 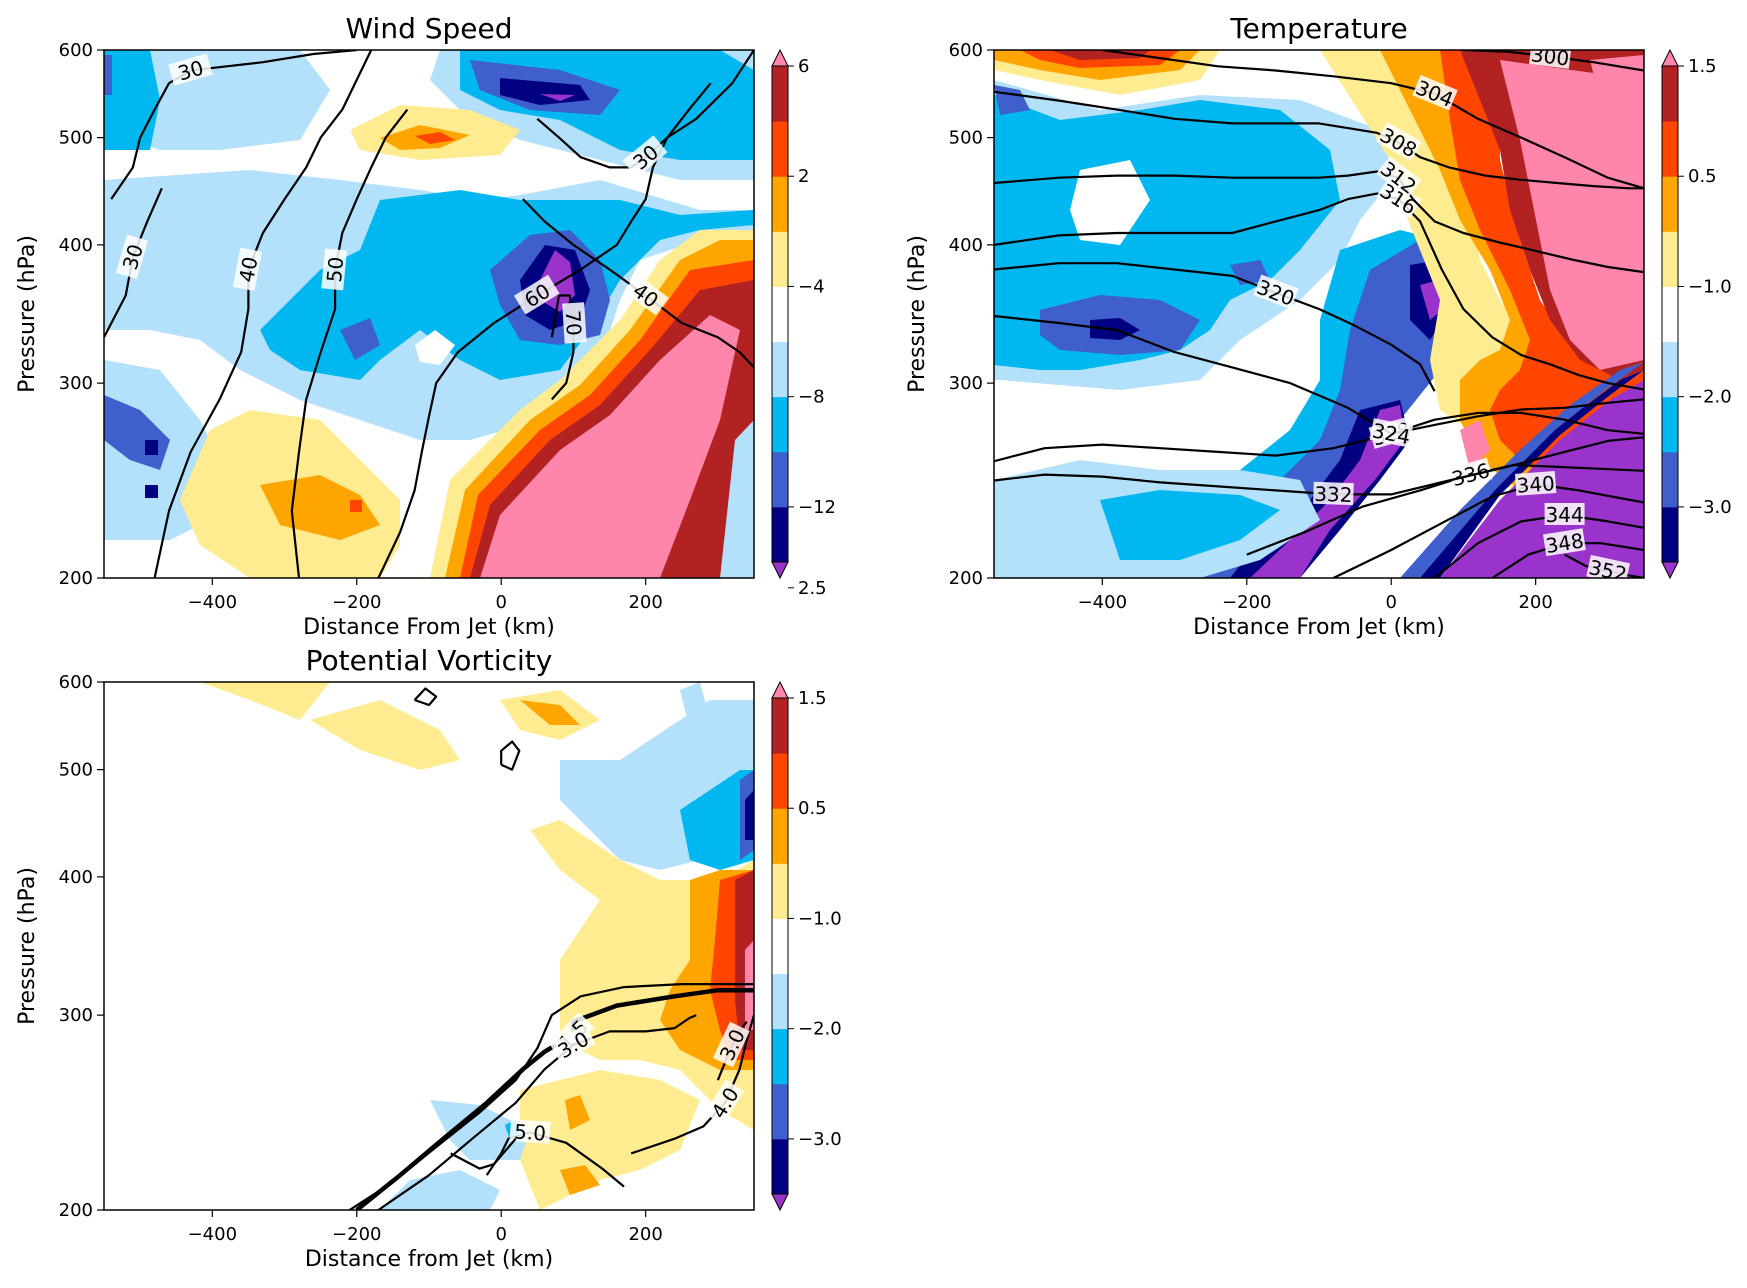 I want to click on shade-lower-purple, so click(x=1327, y=491).